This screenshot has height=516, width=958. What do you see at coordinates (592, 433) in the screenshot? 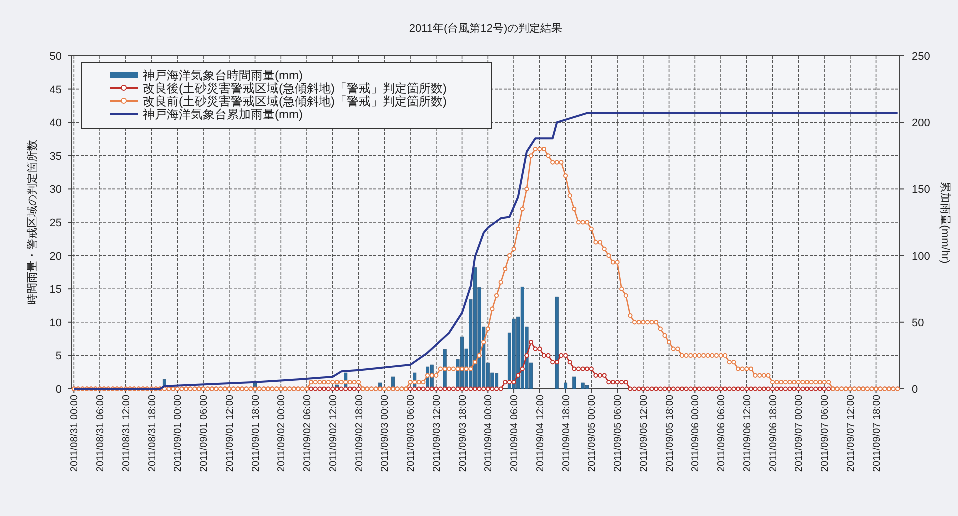
I see `x-tick-label: 2011/09/05 00:00` at bounding box center [592, 433].